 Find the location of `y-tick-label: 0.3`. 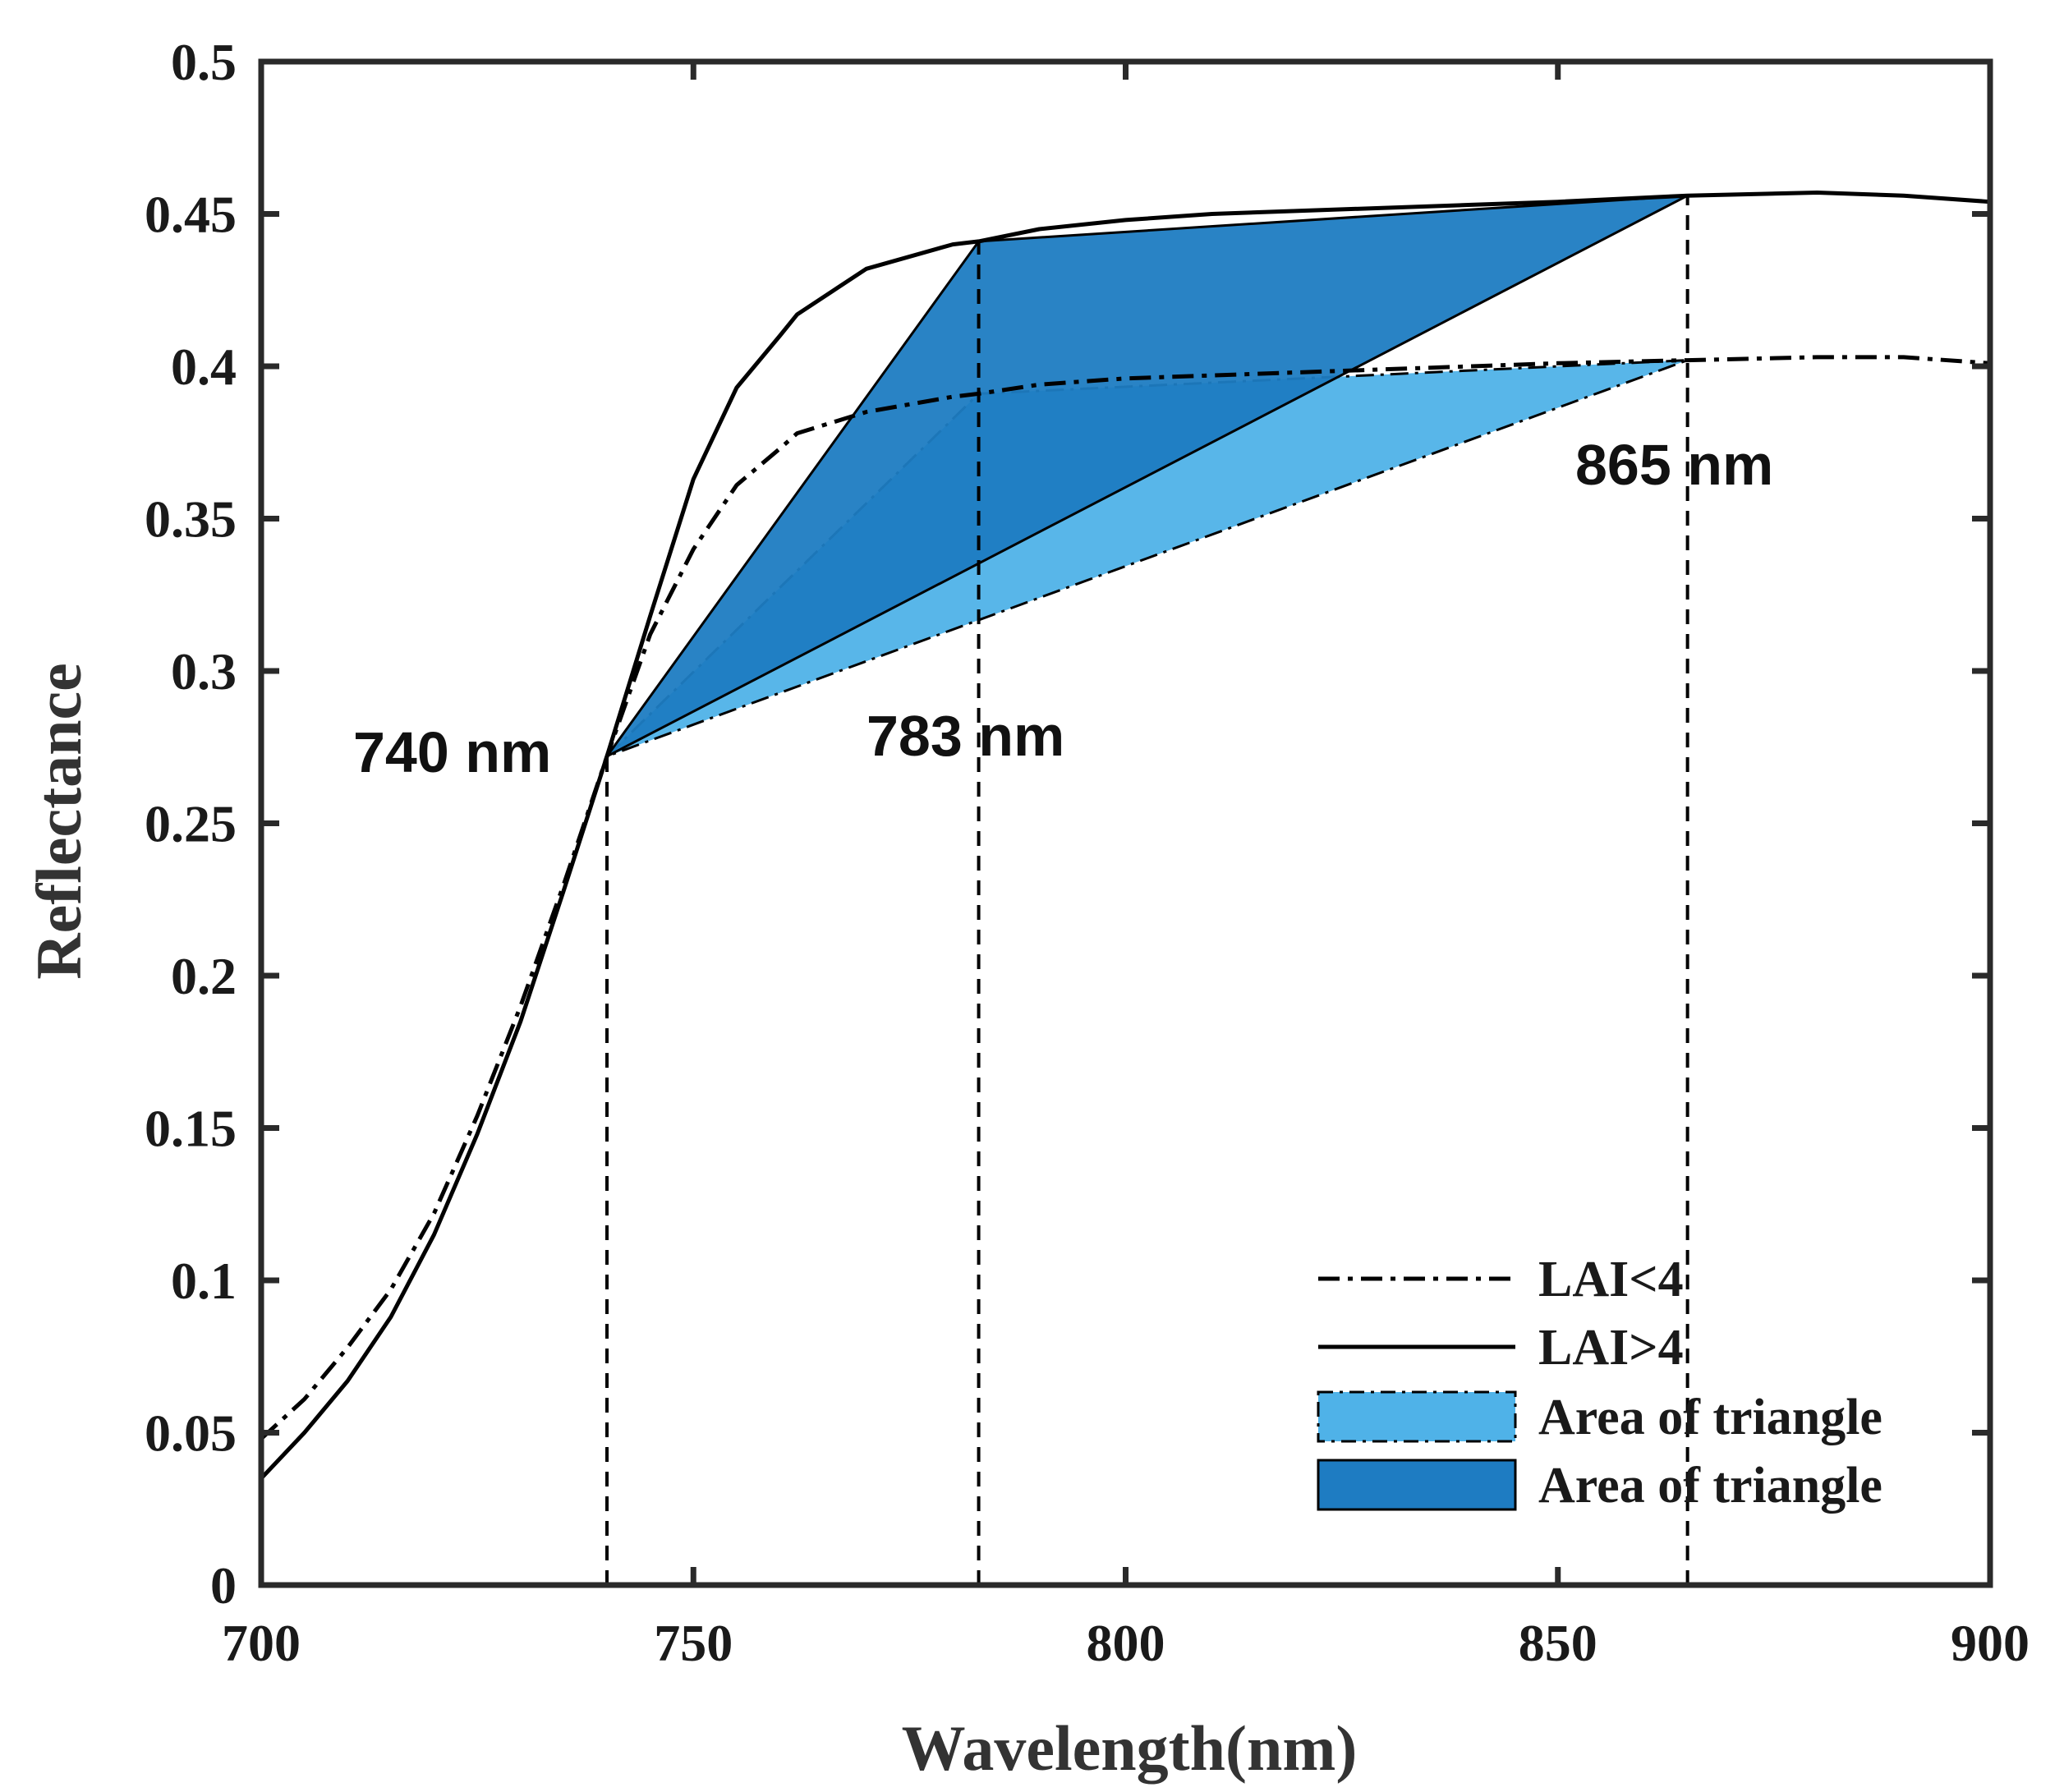

y-tick-label: 0.3 is located at coordinates (204, 672).